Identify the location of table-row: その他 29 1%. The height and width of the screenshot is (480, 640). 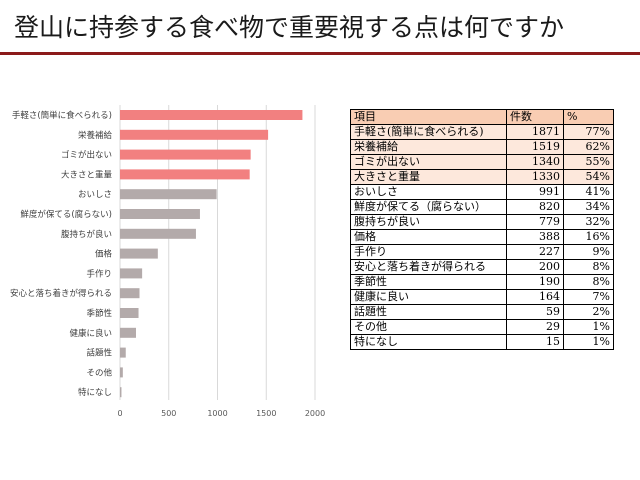
(482, 327).